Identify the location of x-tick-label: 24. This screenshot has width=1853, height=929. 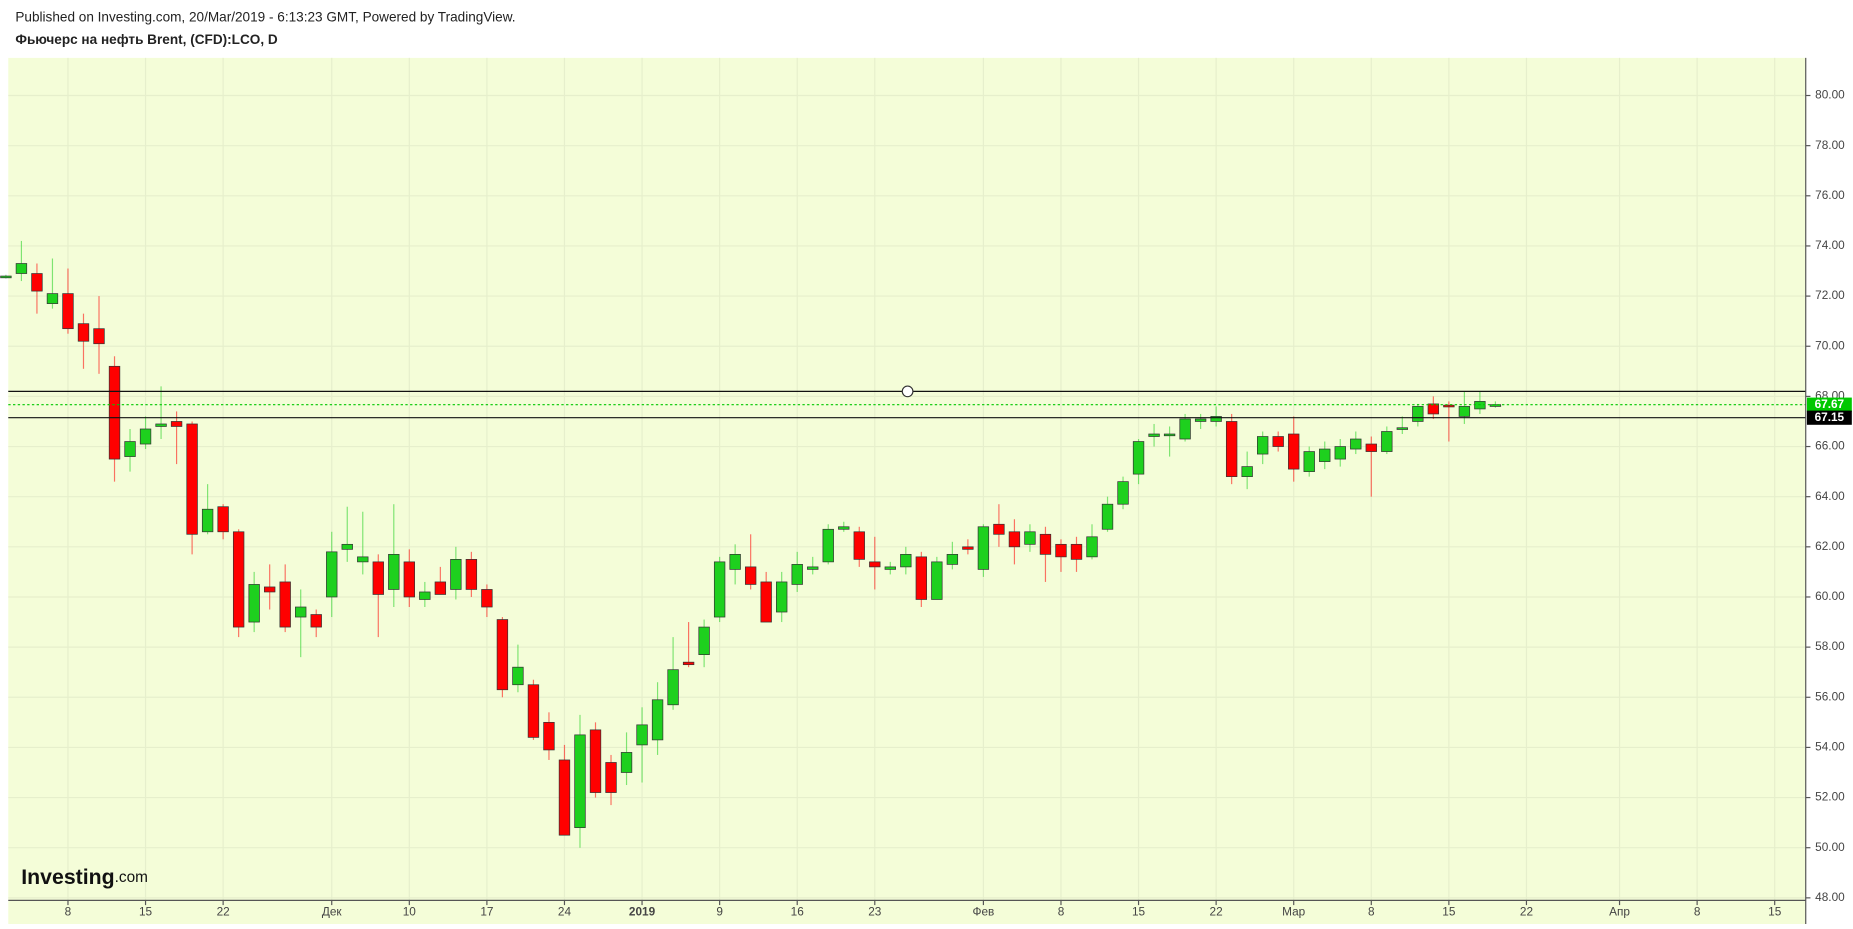
(565, 911).